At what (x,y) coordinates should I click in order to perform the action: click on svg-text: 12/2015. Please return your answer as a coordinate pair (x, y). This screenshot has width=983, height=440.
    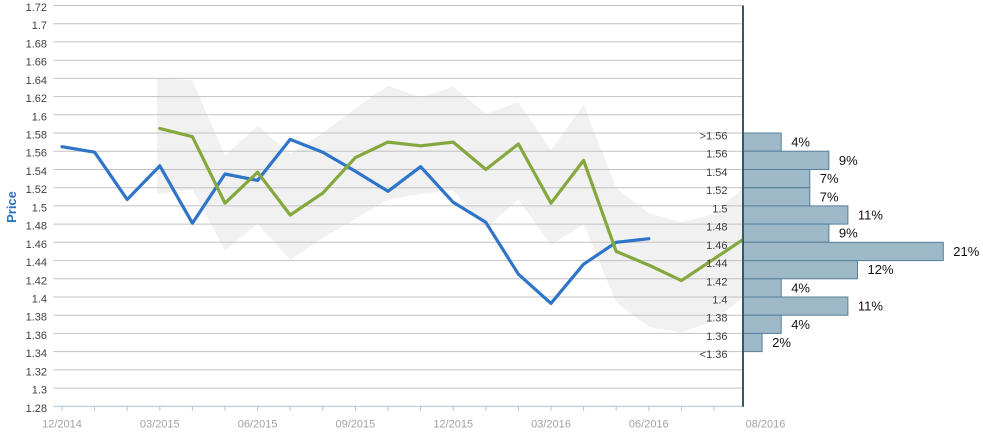
    Looking at the image, I should click on (453, 425).